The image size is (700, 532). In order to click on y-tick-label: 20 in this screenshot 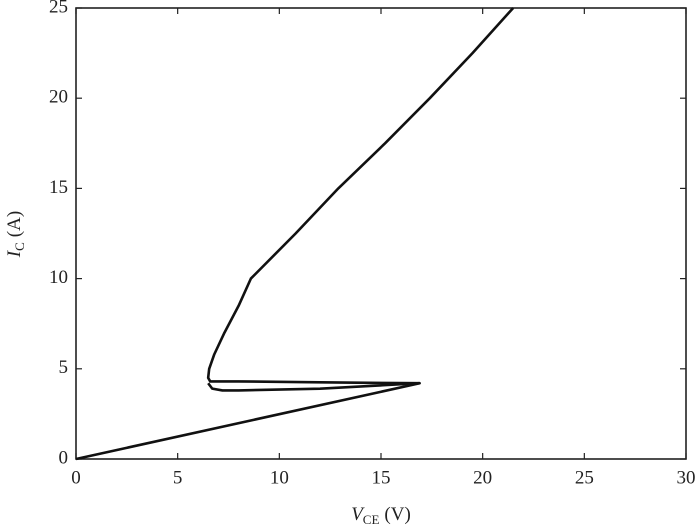, I will do `click(58, 97)`.